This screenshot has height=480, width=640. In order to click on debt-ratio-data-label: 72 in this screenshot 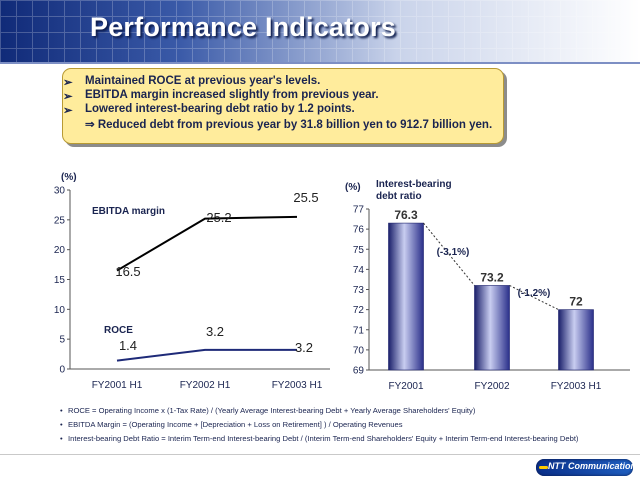, I will do `click(576, 302)`.